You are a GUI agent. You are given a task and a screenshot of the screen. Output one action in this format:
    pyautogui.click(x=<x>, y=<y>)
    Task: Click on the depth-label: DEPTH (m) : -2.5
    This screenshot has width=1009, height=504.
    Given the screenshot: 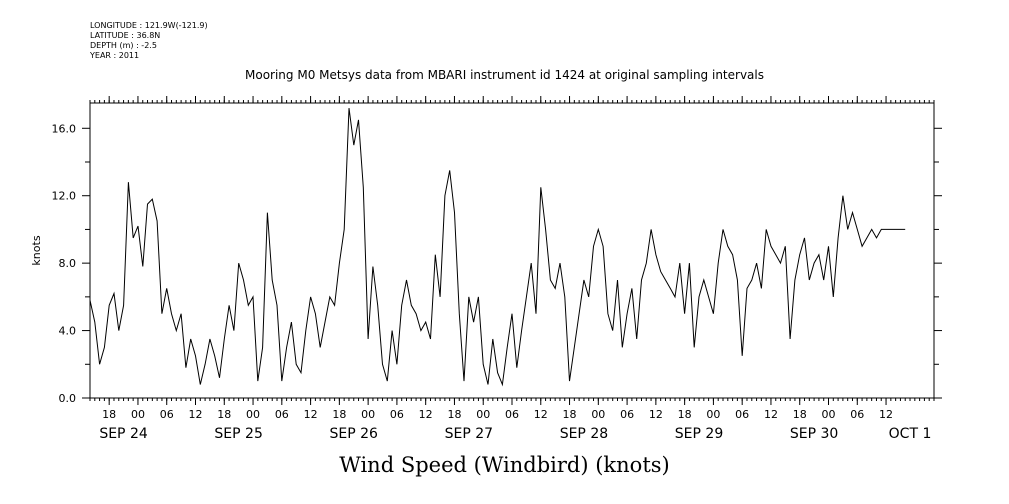 What is the action you would take?
    pyautogui.click(x=123, y=45)
    